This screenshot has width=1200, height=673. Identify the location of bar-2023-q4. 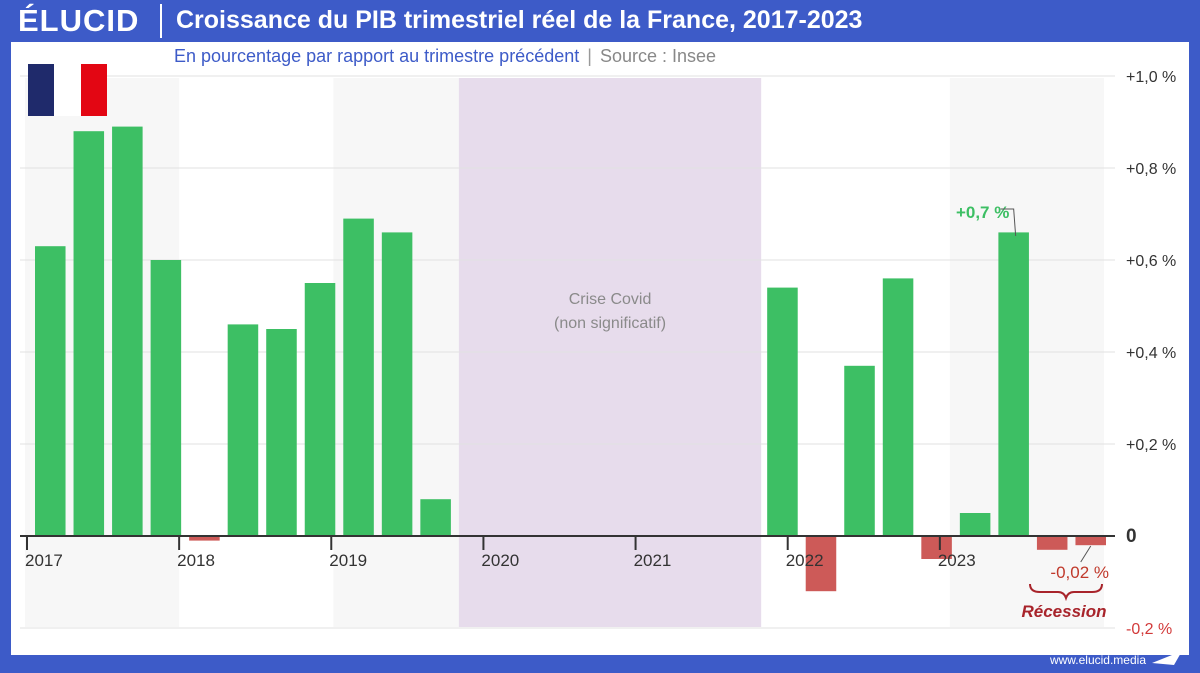
(1090, 541).